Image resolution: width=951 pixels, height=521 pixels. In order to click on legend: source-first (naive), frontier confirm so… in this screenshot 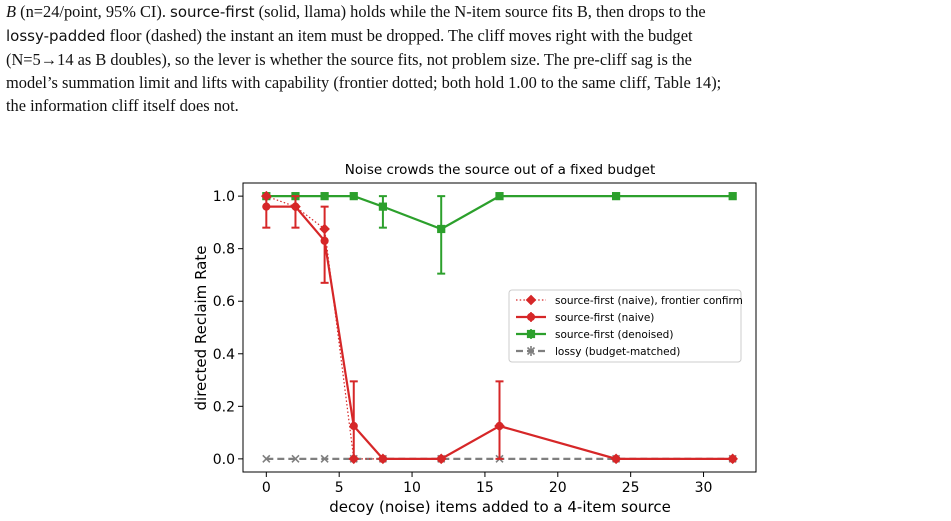, I will do `click(625, 326)`.